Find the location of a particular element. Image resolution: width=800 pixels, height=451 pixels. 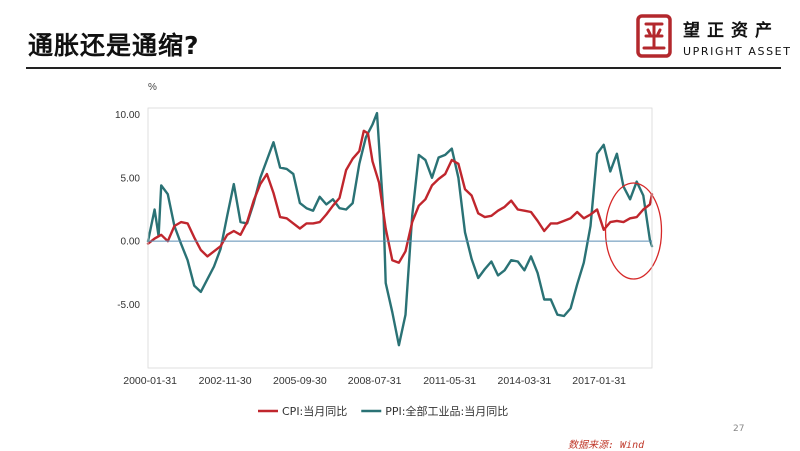

y-axis-unit: % is located at coordinates (152, 87).